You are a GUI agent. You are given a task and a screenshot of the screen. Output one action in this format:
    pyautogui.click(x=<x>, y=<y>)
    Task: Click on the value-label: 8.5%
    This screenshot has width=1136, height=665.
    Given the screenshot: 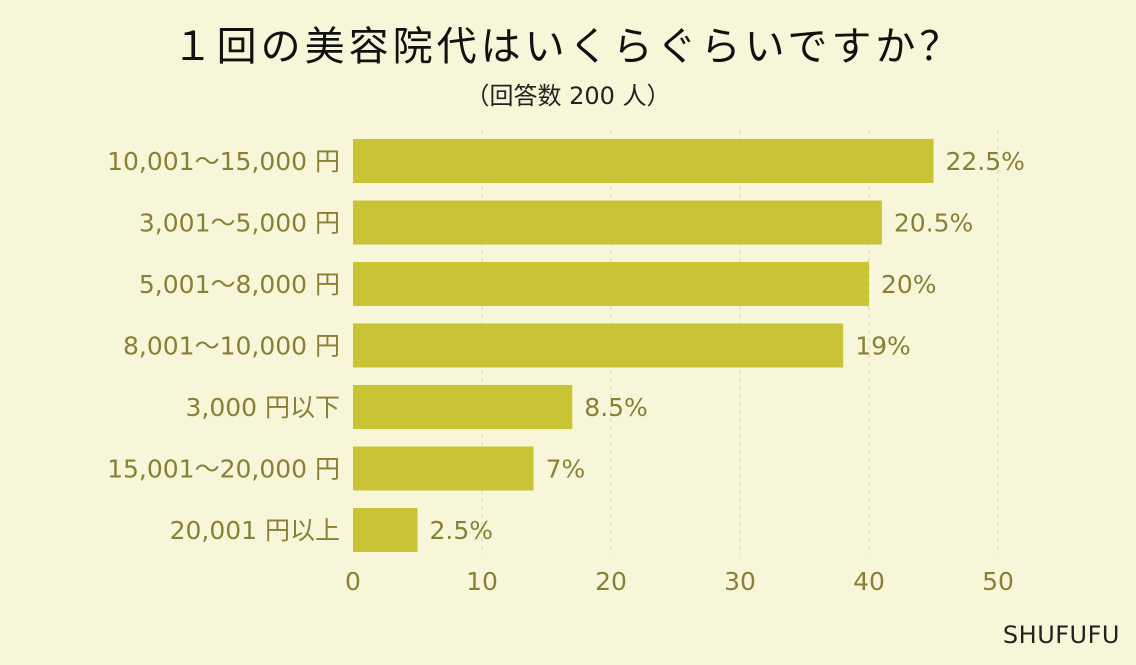 What is the action you would take?
    pyautogui.click(x=616, y=407)
    